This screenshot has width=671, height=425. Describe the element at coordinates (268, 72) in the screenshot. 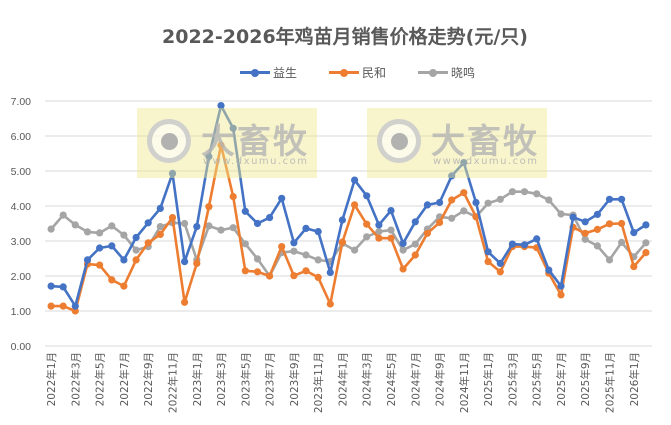

I see `legend-item-yisheng: 益生` at that location.